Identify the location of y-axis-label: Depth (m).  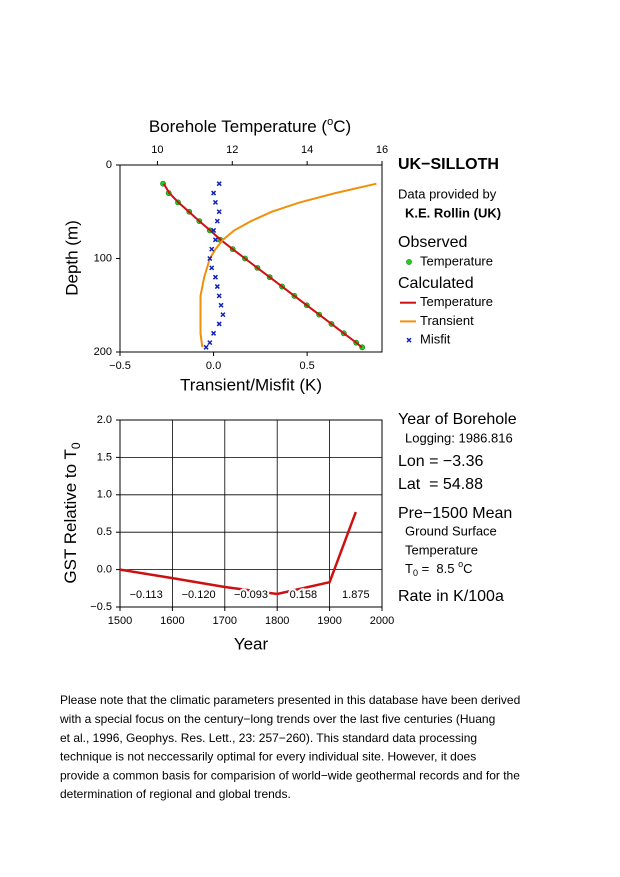
(71, 258).